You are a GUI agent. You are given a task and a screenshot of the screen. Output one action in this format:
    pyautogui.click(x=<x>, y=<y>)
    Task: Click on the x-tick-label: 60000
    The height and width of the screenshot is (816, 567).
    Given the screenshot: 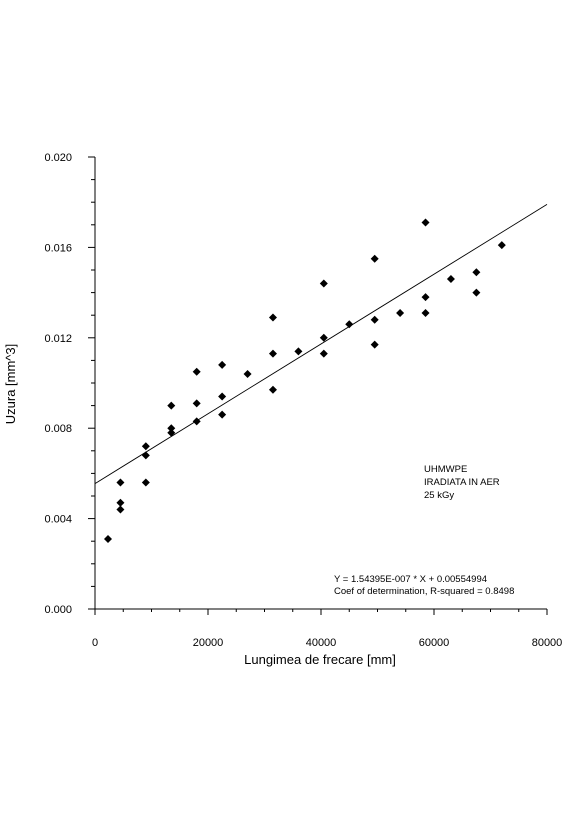 What is the action you would take?
    pyautogui.click(x=434, y=643)
    